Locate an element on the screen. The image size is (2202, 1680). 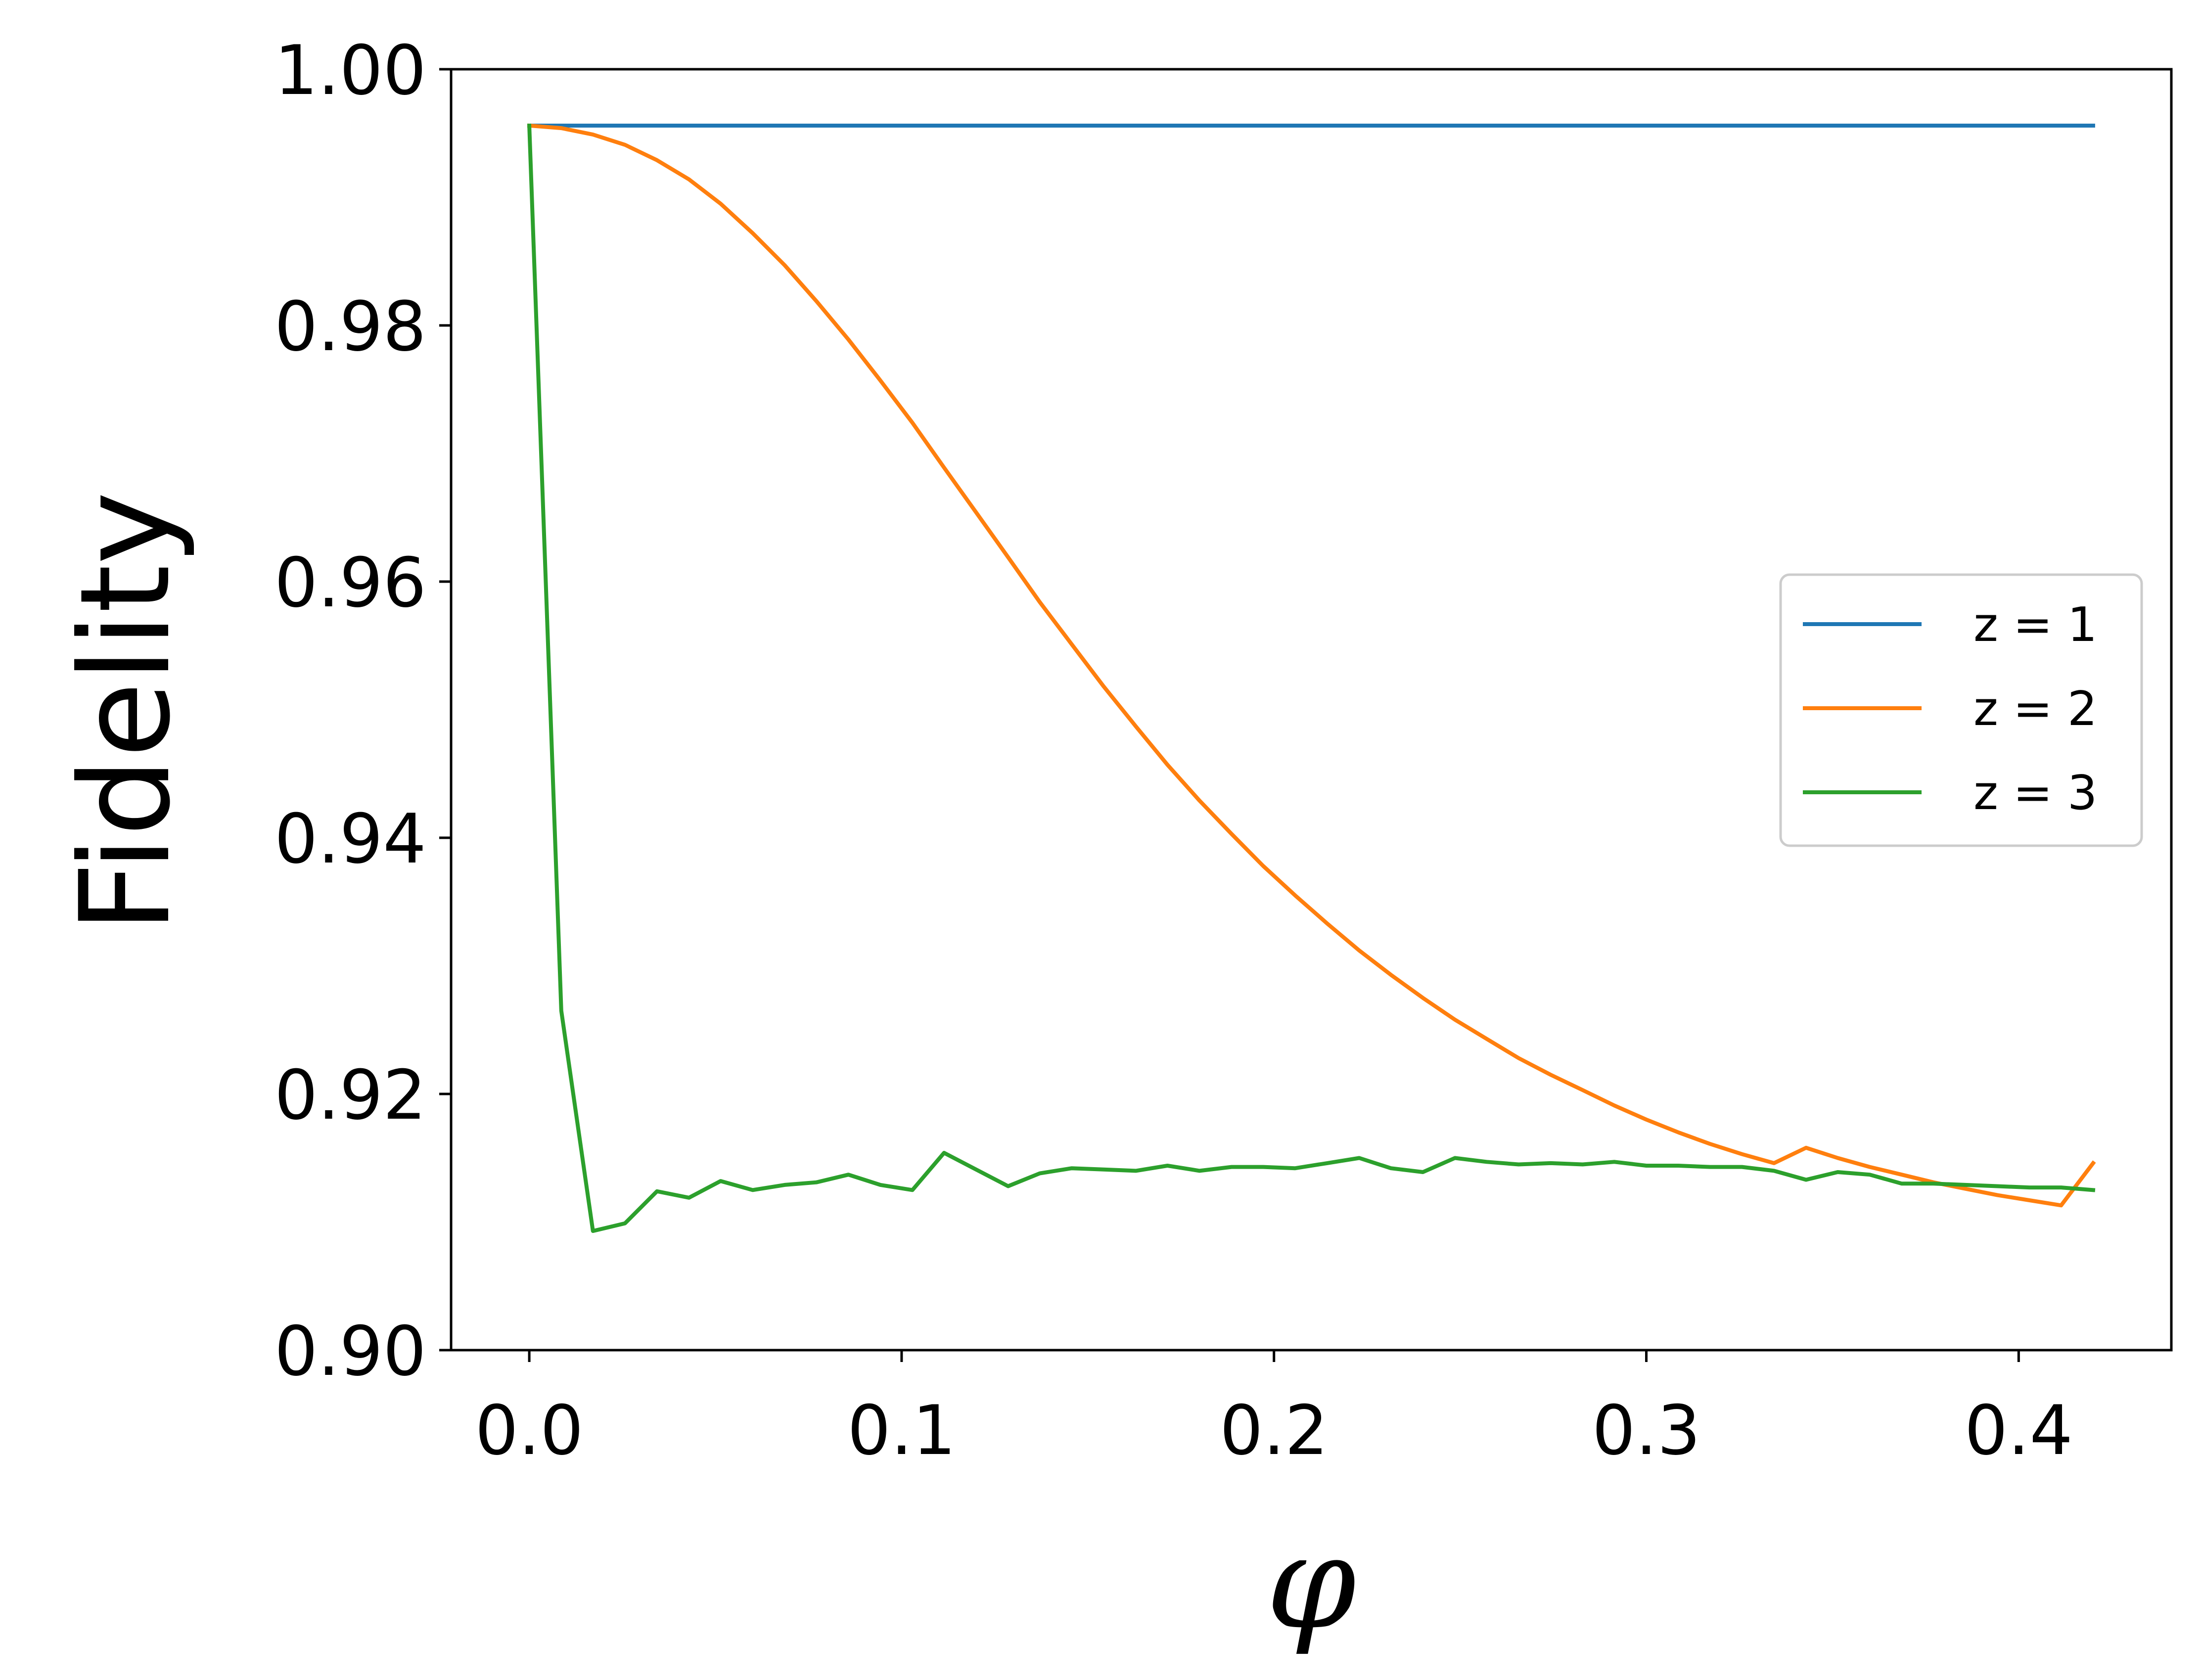
y-tick-label: 0.98 is located at coordinates (350, 326).